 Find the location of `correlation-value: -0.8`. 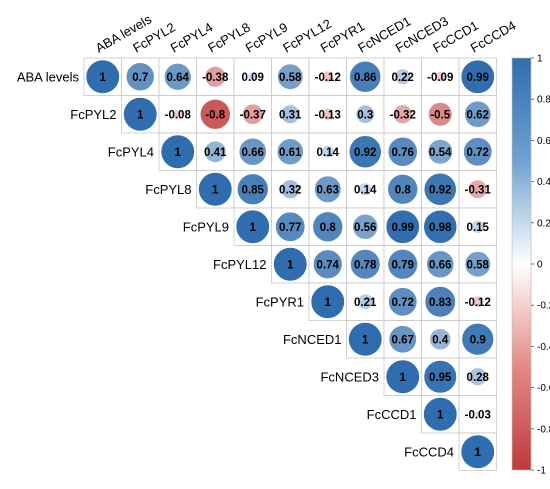

correlation-value: -0.8 is located at coordinates (215, 115).